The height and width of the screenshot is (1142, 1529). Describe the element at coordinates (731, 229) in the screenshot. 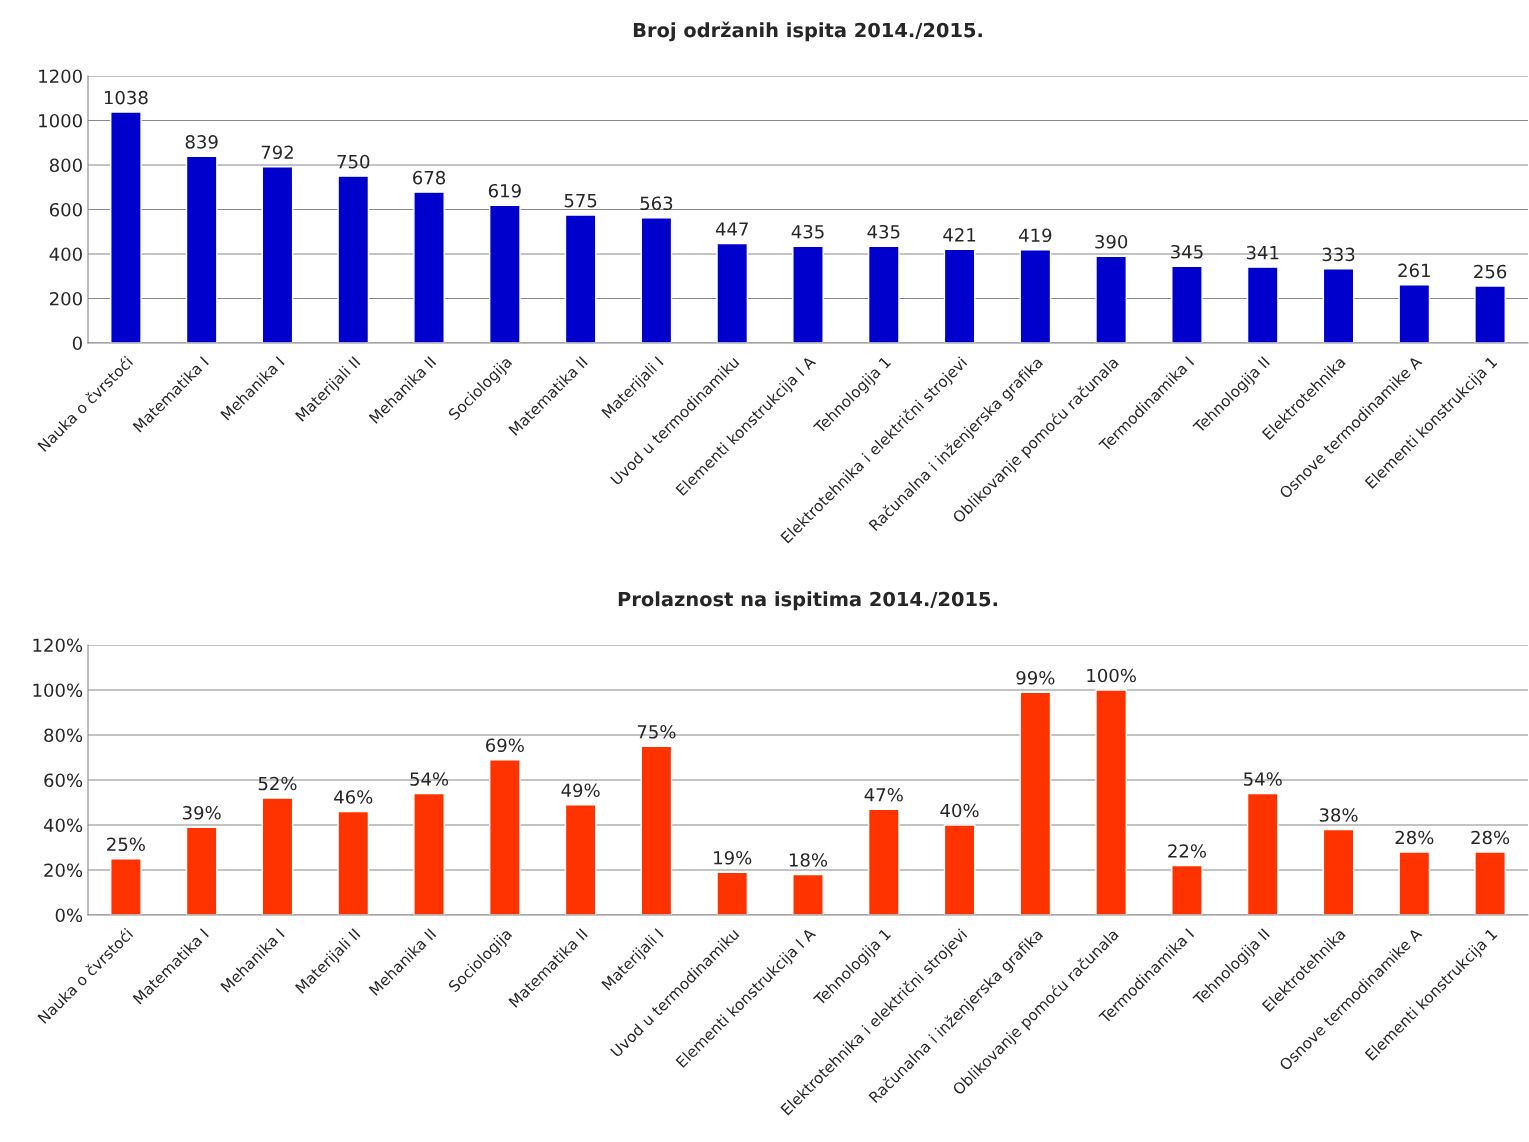

I see `data-label: 447` at that location.